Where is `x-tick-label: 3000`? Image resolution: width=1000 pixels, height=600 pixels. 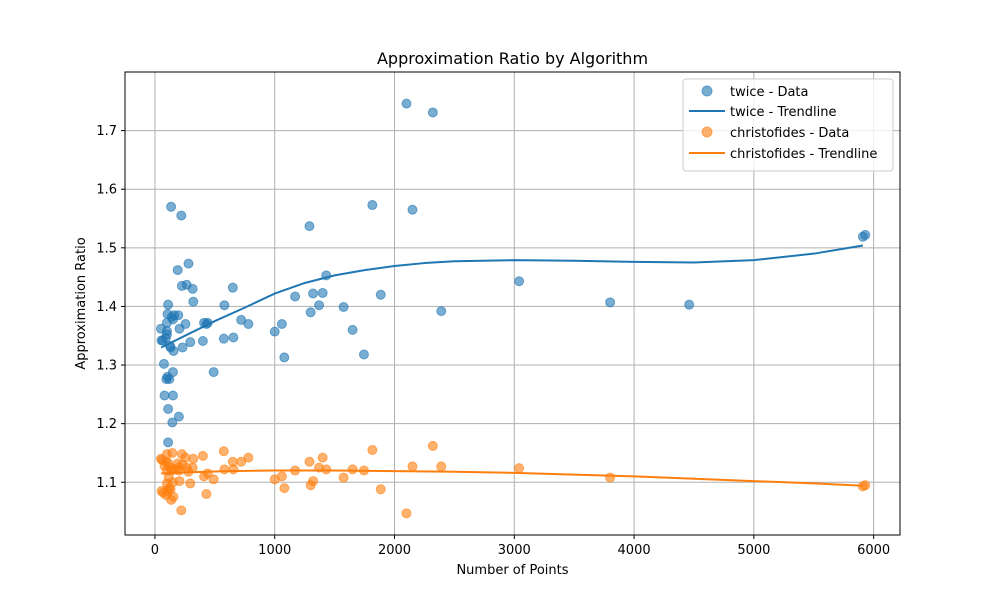
x-tick-label: 3000 is located at coordinates (514, 550).